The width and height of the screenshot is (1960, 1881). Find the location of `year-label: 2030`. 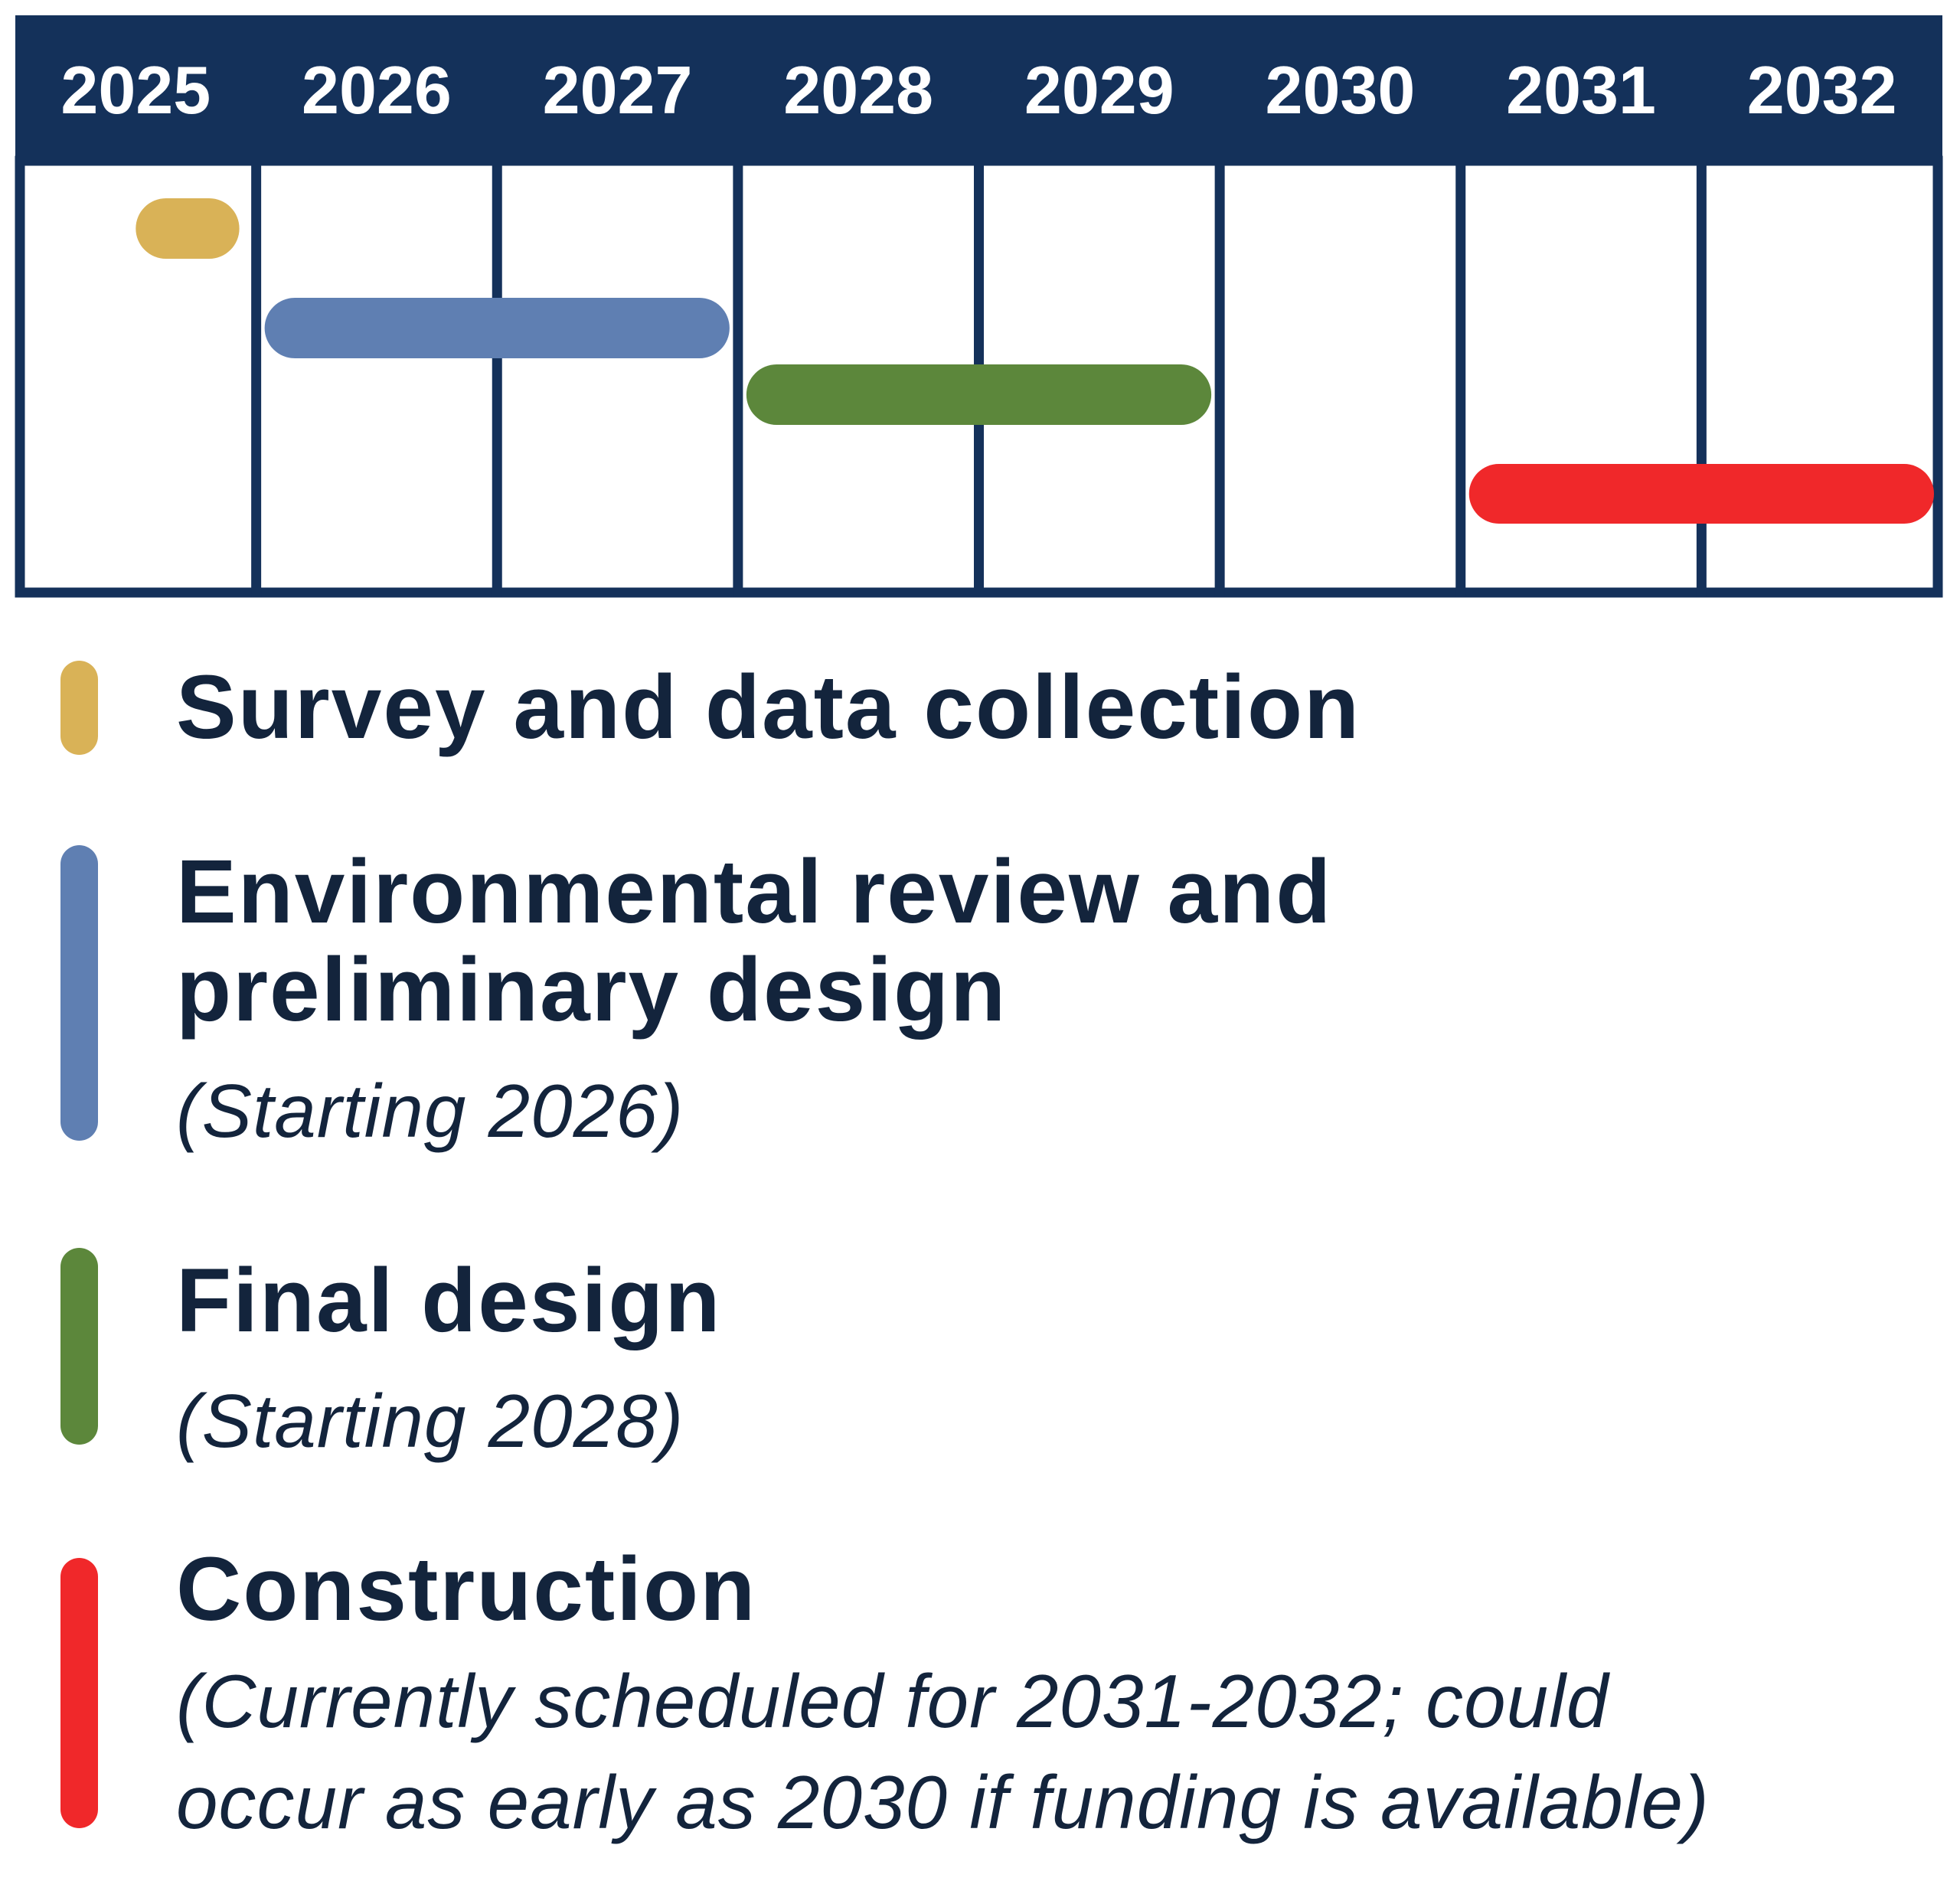

year-label: 2030 is located at coordinates (1341, 90).